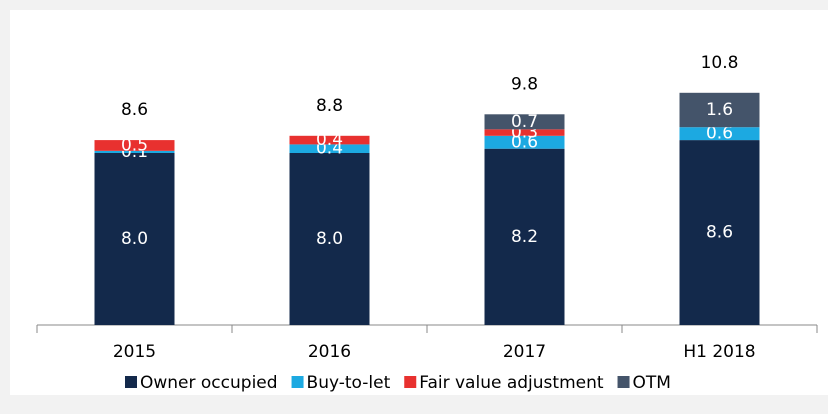 The image size is (828, 414). I want to click on data-label: 8.2, so click(524, 237).